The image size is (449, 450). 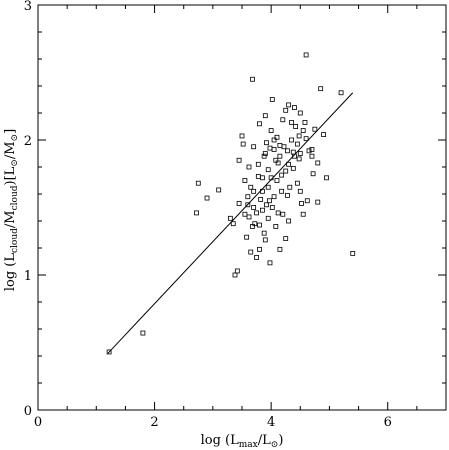 I want to click on y-tick-label: 2, so click(x=28, y=141).